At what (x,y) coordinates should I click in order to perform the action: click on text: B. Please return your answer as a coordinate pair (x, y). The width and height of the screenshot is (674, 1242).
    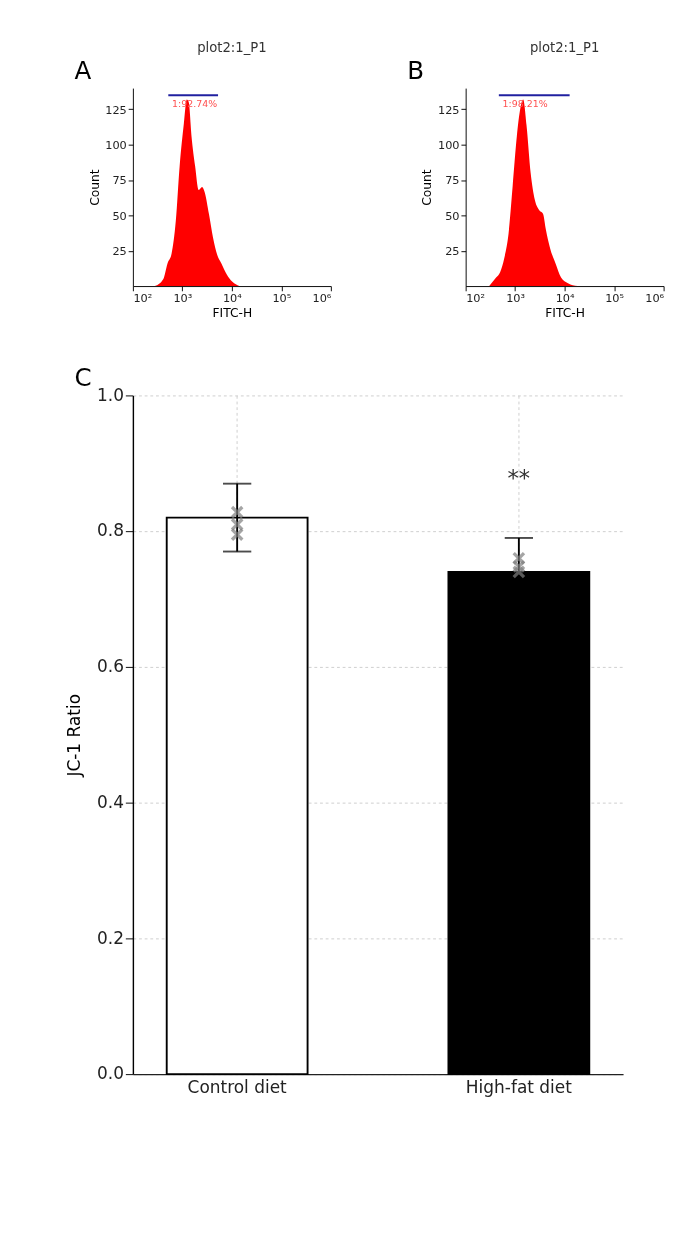
    Looking at the image, I should click on (416, 70).